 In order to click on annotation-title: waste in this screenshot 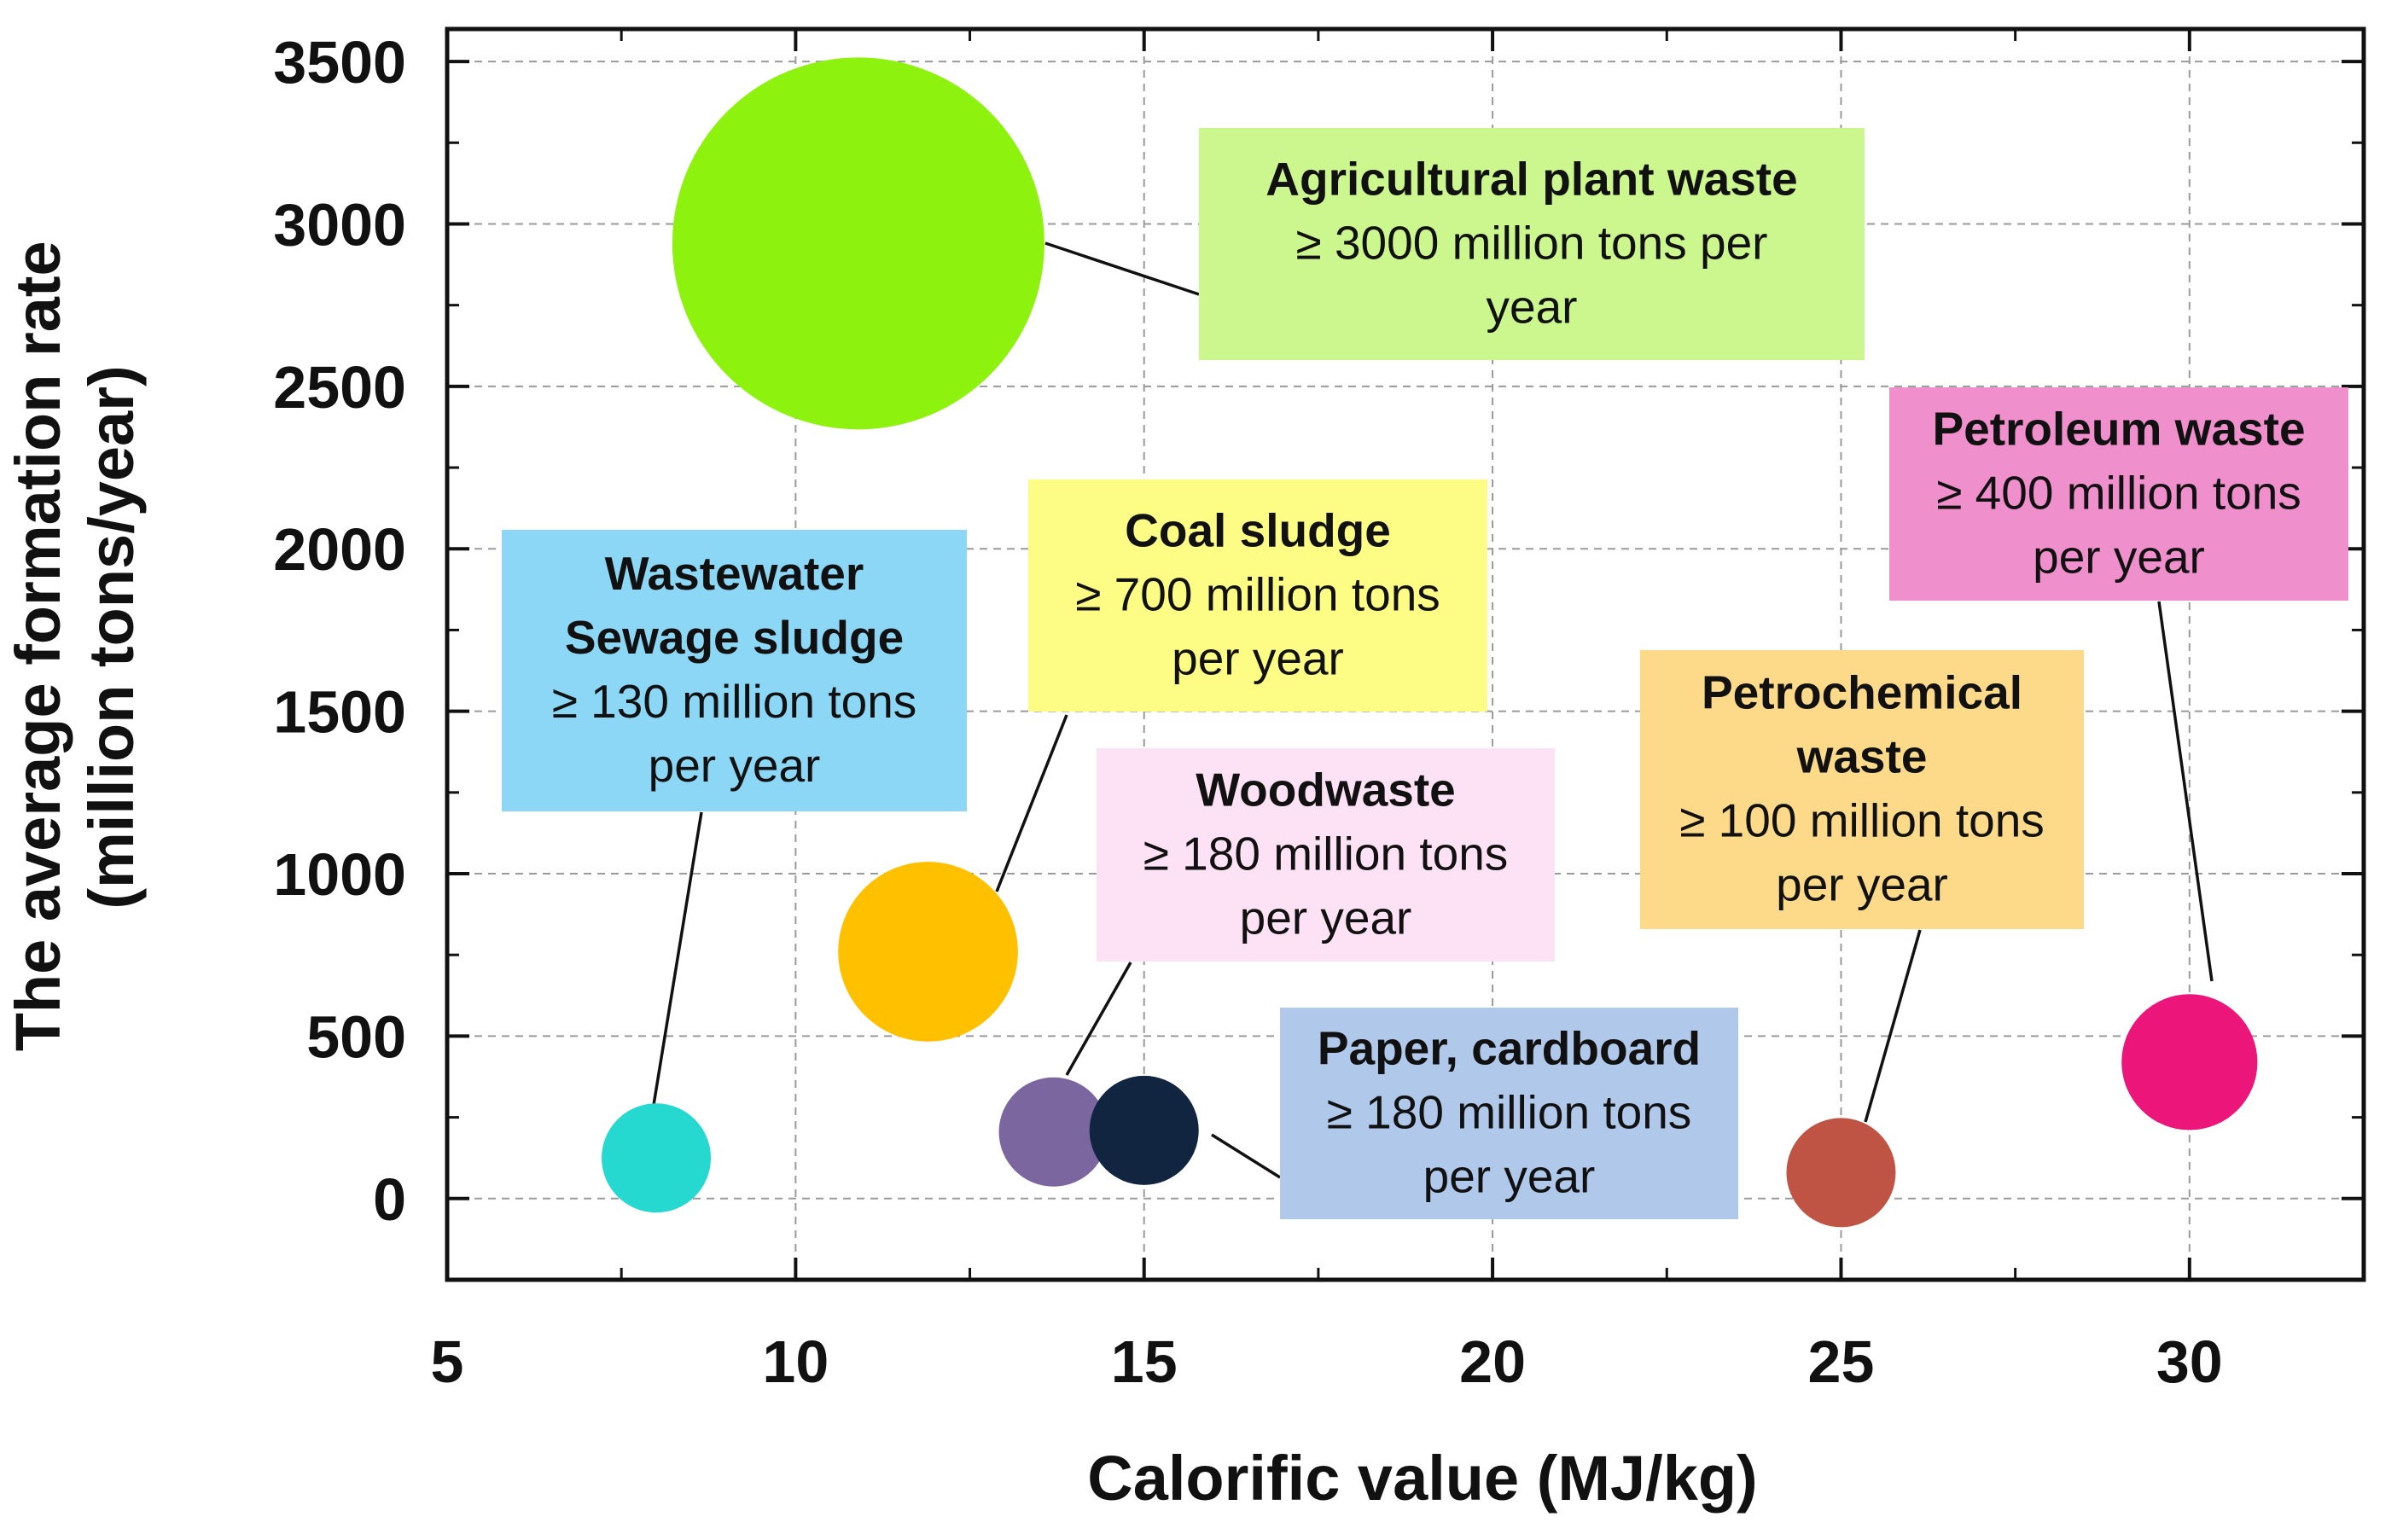, I will do `click(1862, 756)`.